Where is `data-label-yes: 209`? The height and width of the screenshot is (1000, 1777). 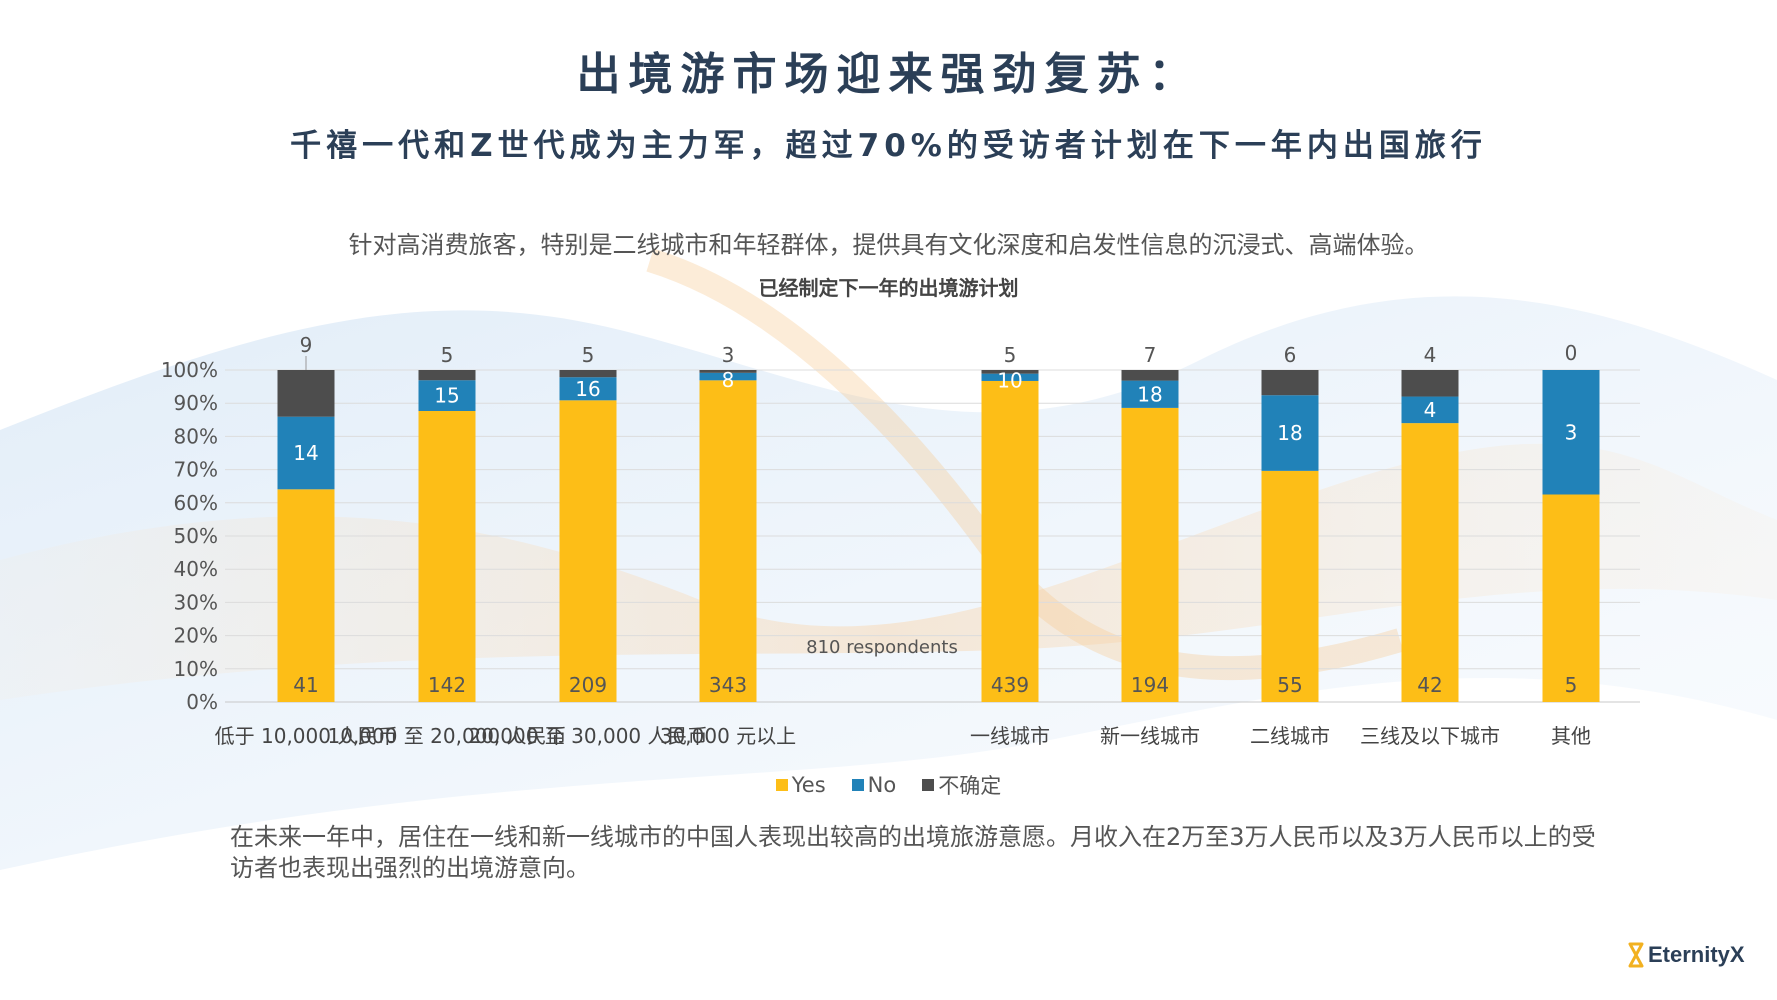
data-label-yes: 209 is located at coordinates (588, 685).